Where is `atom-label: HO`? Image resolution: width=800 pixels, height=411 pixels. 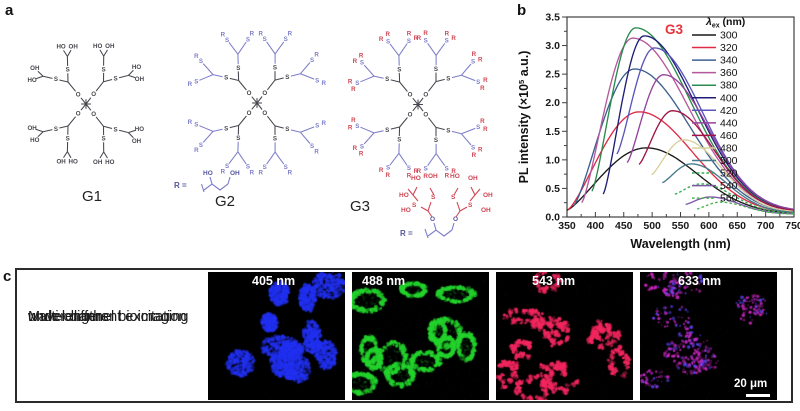
atom-label: HO is located at coordinates (139, 129).